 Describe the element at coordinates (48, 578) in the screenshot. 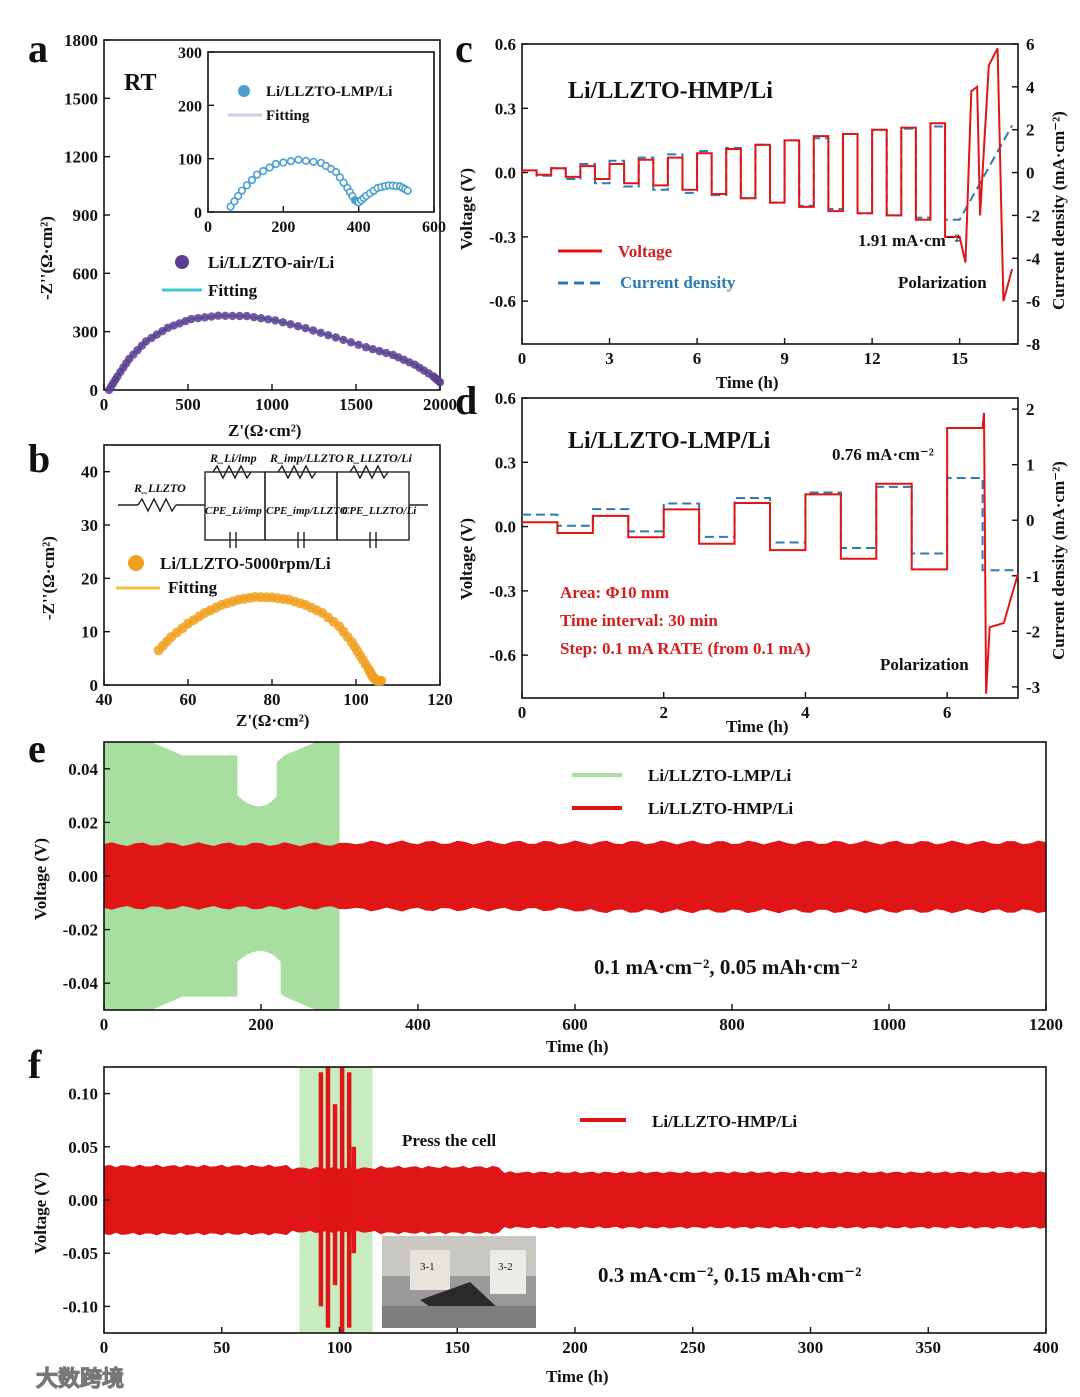

I see `panel-b-ylabel: -Z''(Ω·cm²)` at that location.